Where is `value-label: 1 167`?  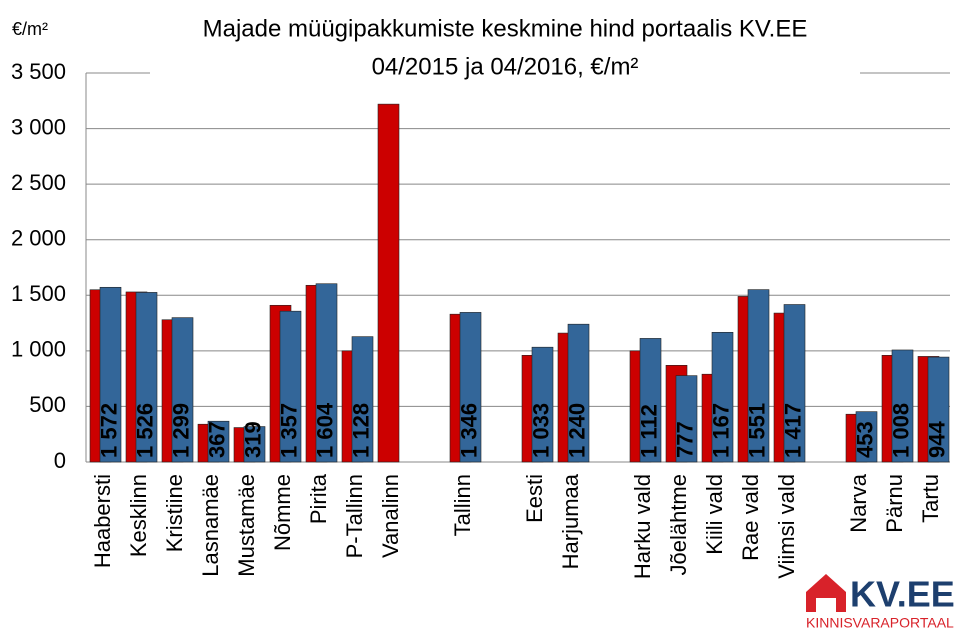
value-label: 1 167 is located at coordinates (720, 430).